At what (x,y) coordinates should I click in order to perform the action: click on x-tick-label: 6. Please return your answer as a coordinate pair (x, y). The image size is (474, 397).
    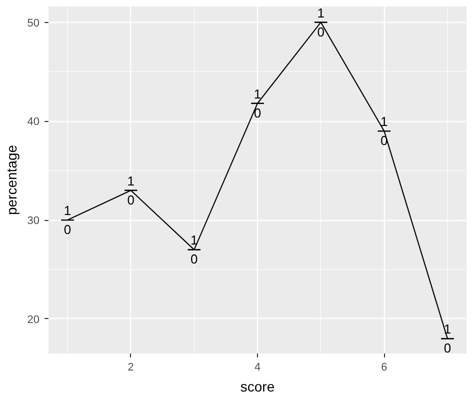
    Looking at the image, I should click on (384, 368).